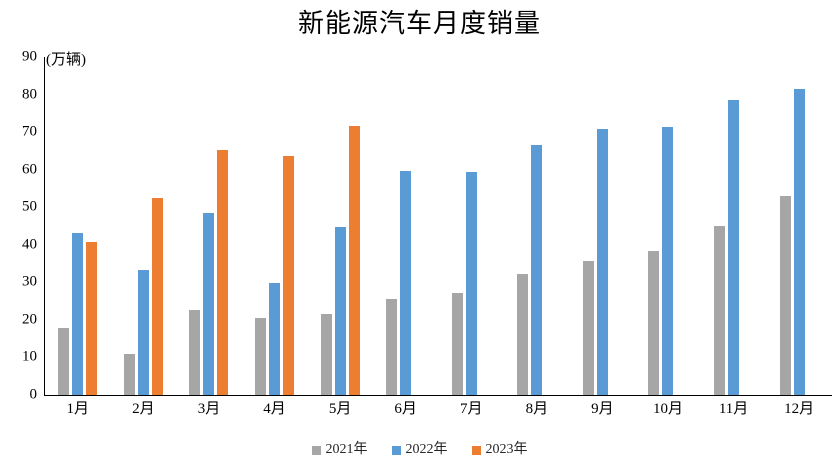 The width and height of the screenshot is (839, 469). I want to click on legend: 2021年 2022年 2023年, so click(419, 450).